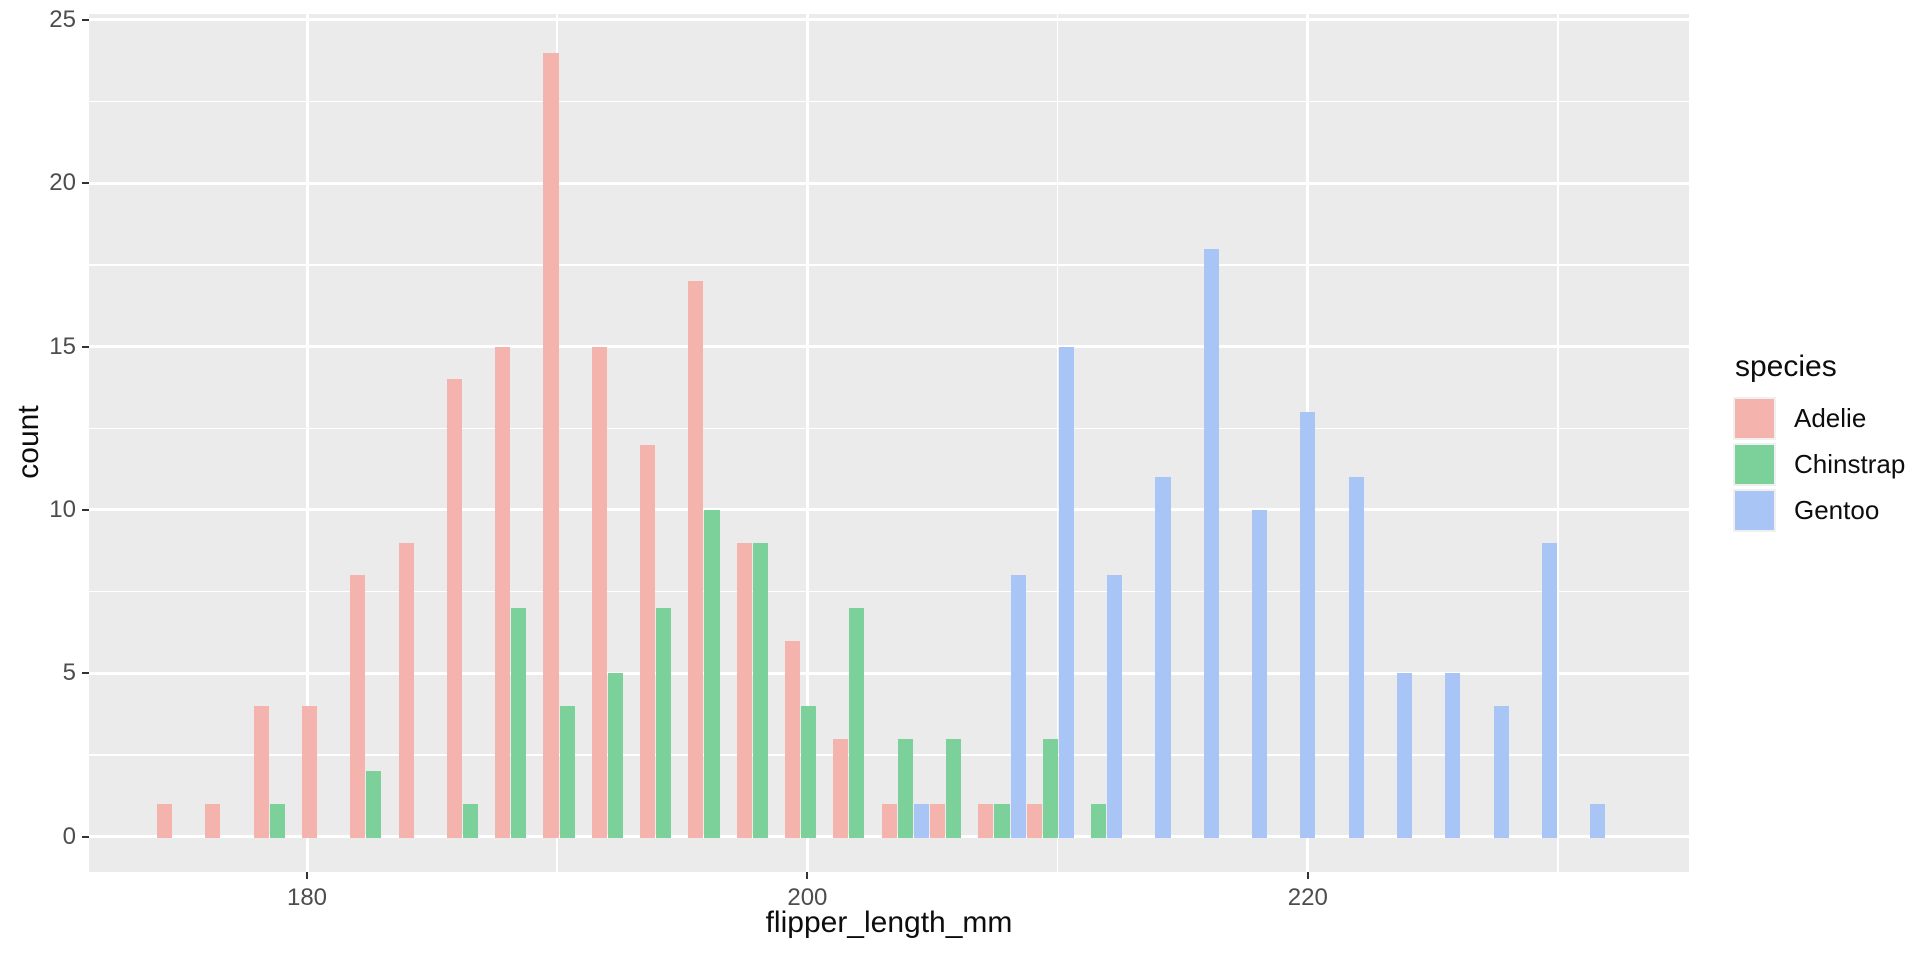 This screenshot has width=1920, height=960. Describe the element at coordinates (792, 739) in the screenshot. I see `bar-adelie-bin13` at that location.